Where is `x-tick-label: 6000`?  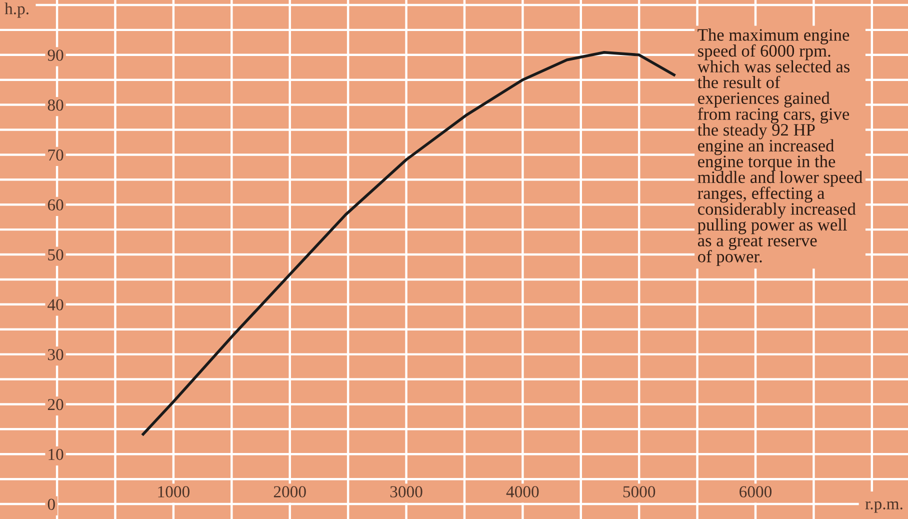 x-tick-label: 6000 is located at coordinates (756, 492).